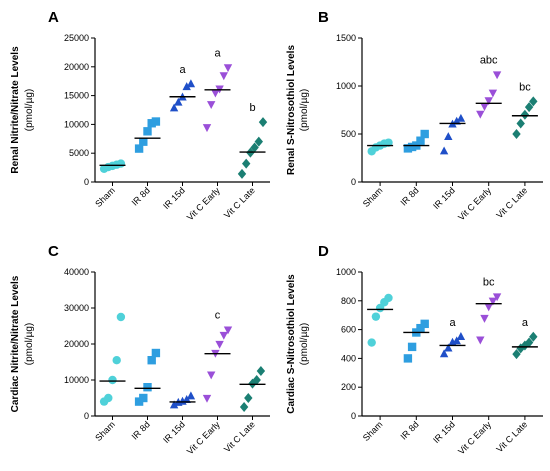 This screenshot has height=471, width=550. What do you see at coordinates (76, 308) in the screenshot?
I see `y-tick-label: 30000` at bounding box center [76, 308].